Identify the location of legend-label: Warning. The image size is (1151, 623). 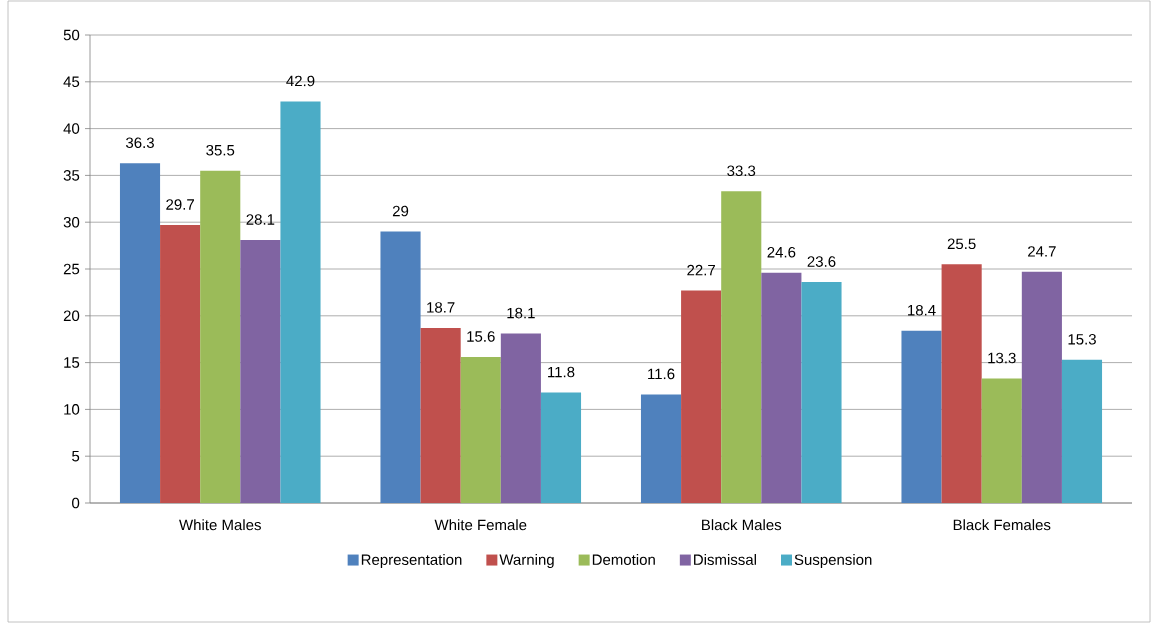
(526, 560).